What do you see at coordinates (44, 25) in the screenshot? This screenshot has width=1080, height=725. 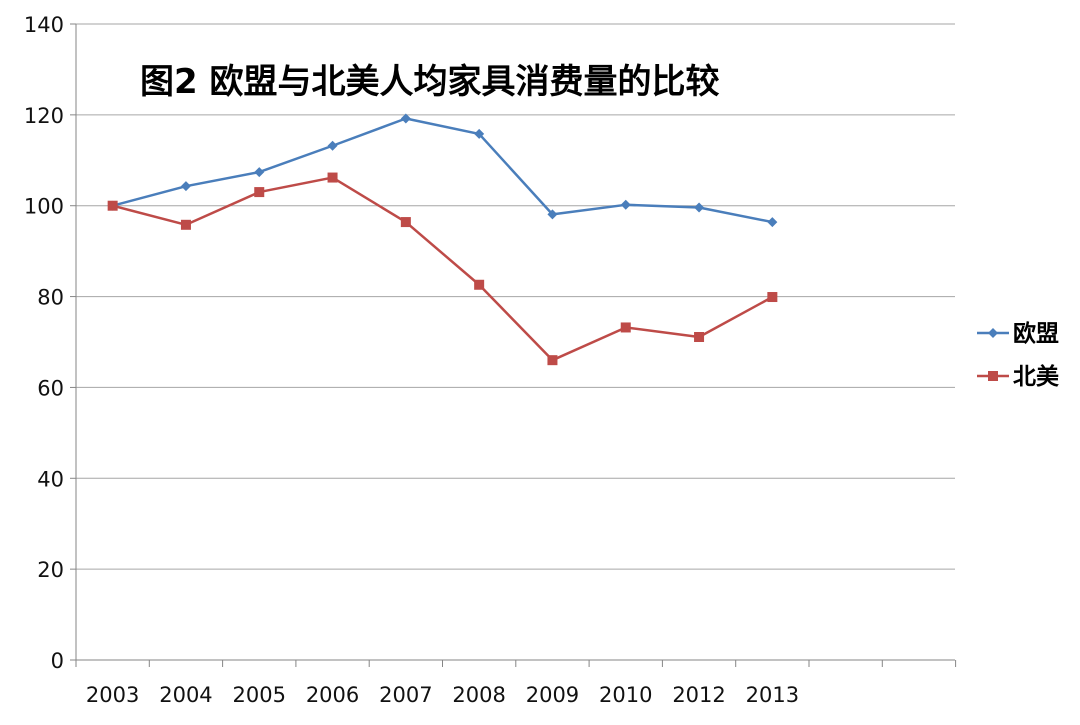 I see `y-tick-label: 140` at bounding box center [44, 25].